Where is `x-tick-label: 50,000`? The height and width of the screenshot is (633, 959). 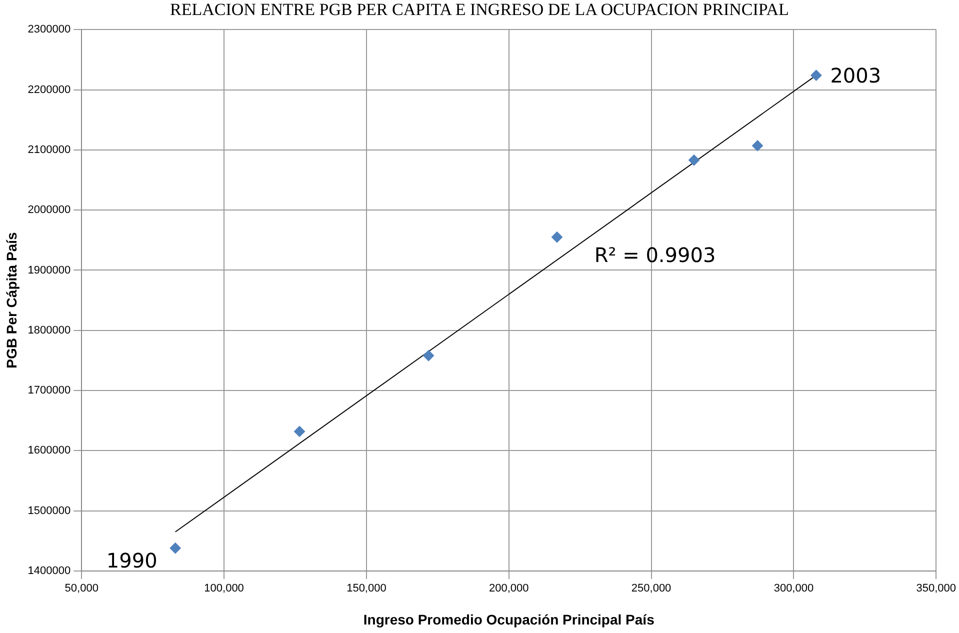
x-tick-label: 50,000 is located at coordinates (81, 588).